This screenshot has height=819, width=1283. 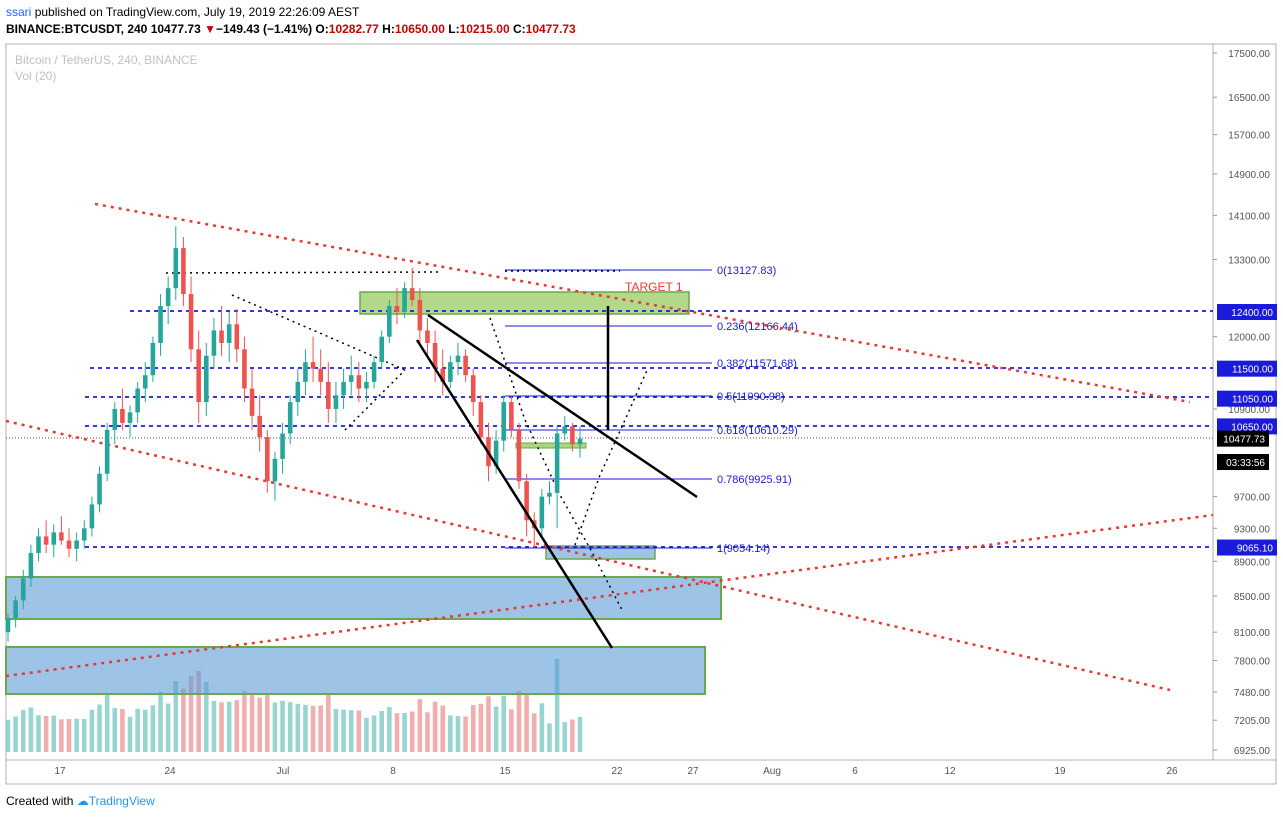 What do you see at coordinates (19, 12) in the screenshot?
I see `author-name: ssari` at bounding box center [19, 12].